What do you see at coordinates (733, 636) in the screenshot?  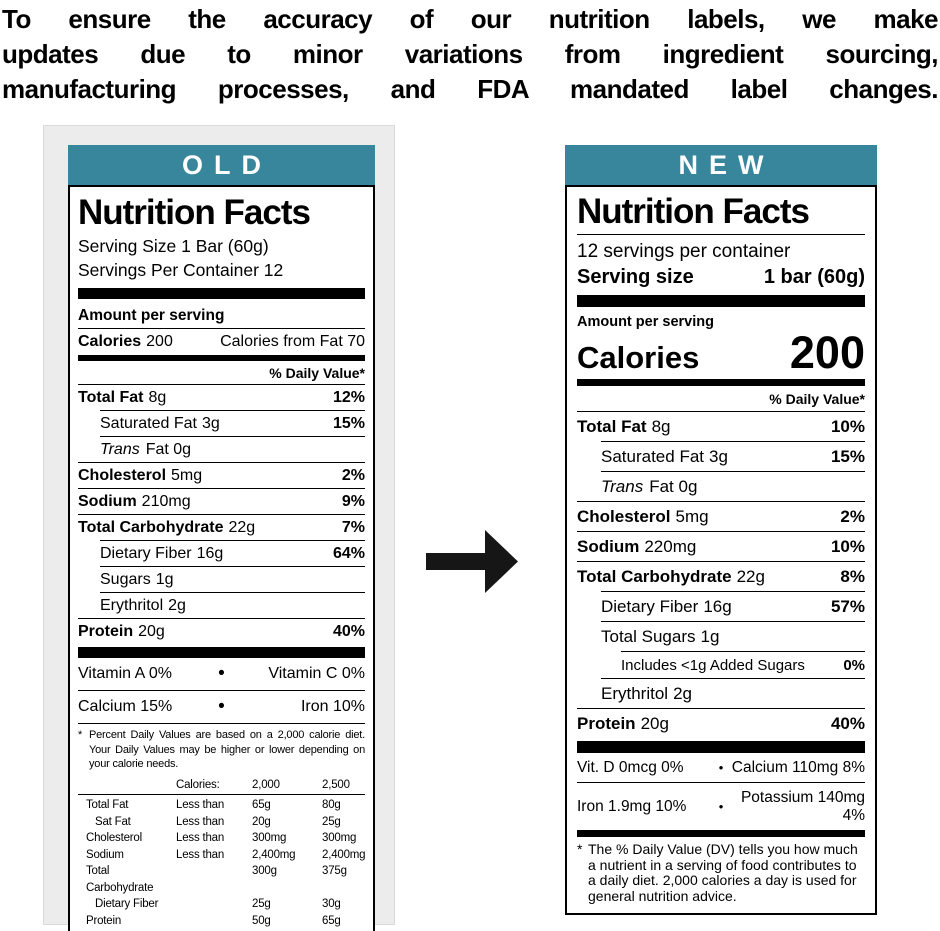 I see `nutrient-row-total-sugars: Total Sugars 1g` at bounding box center [733, 636].